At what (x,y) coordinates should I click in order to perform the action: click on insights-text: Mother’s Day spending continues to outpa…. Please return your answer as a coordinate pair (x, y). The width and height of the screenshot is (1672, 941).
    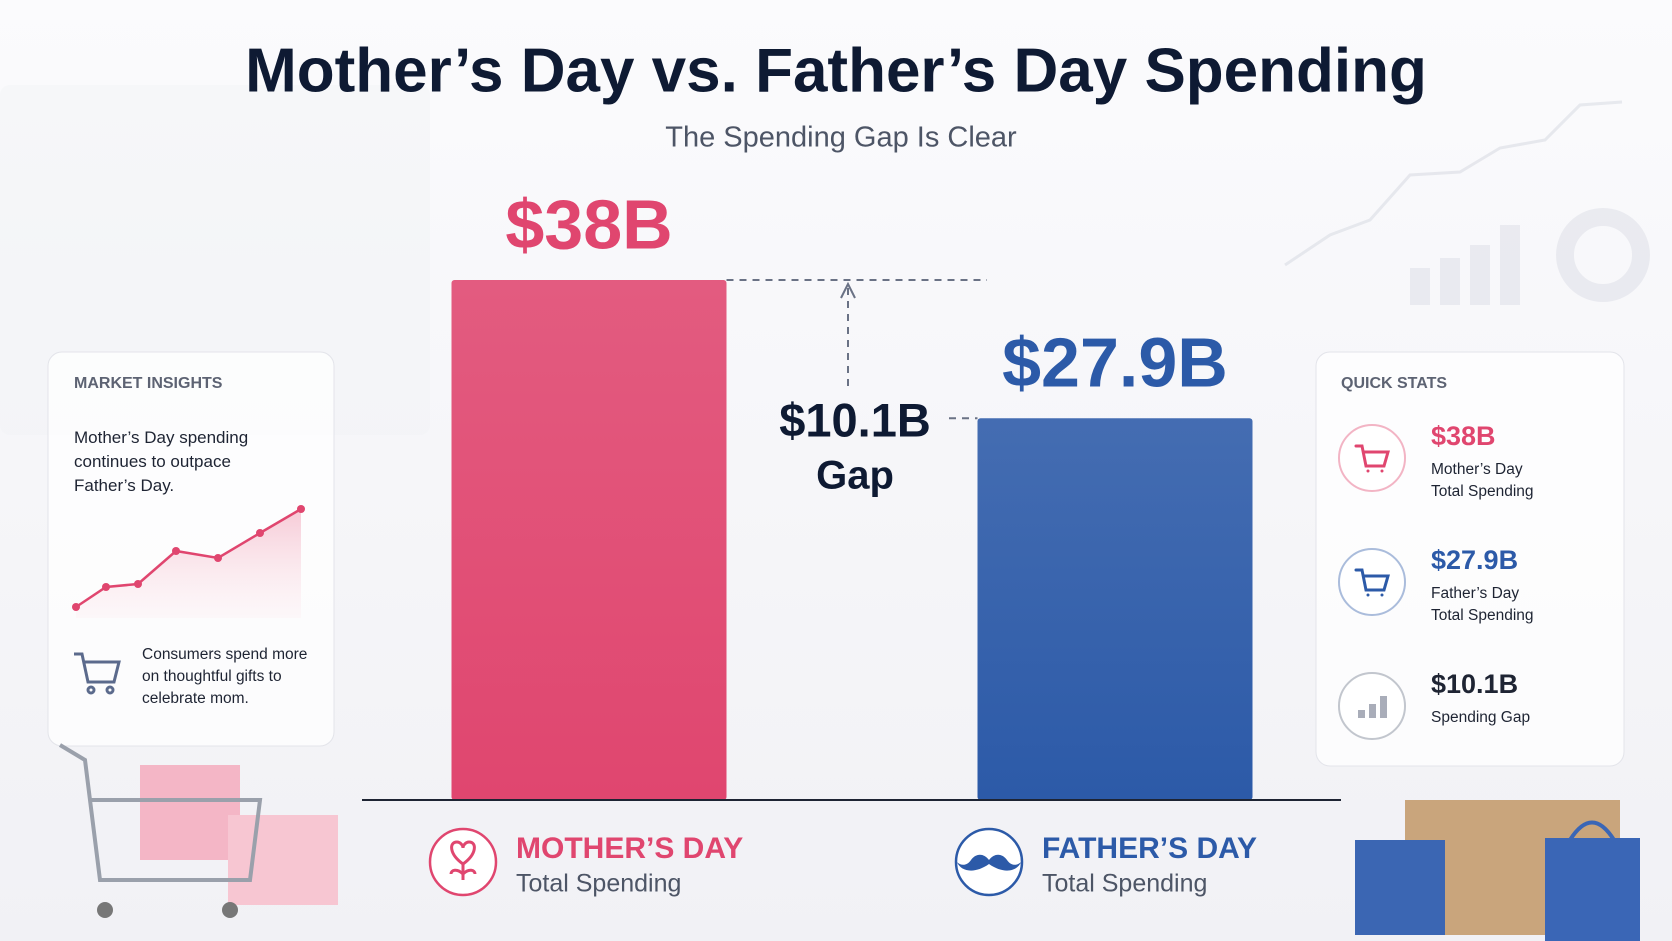
    Looking at the image, I should click on (161, 461).